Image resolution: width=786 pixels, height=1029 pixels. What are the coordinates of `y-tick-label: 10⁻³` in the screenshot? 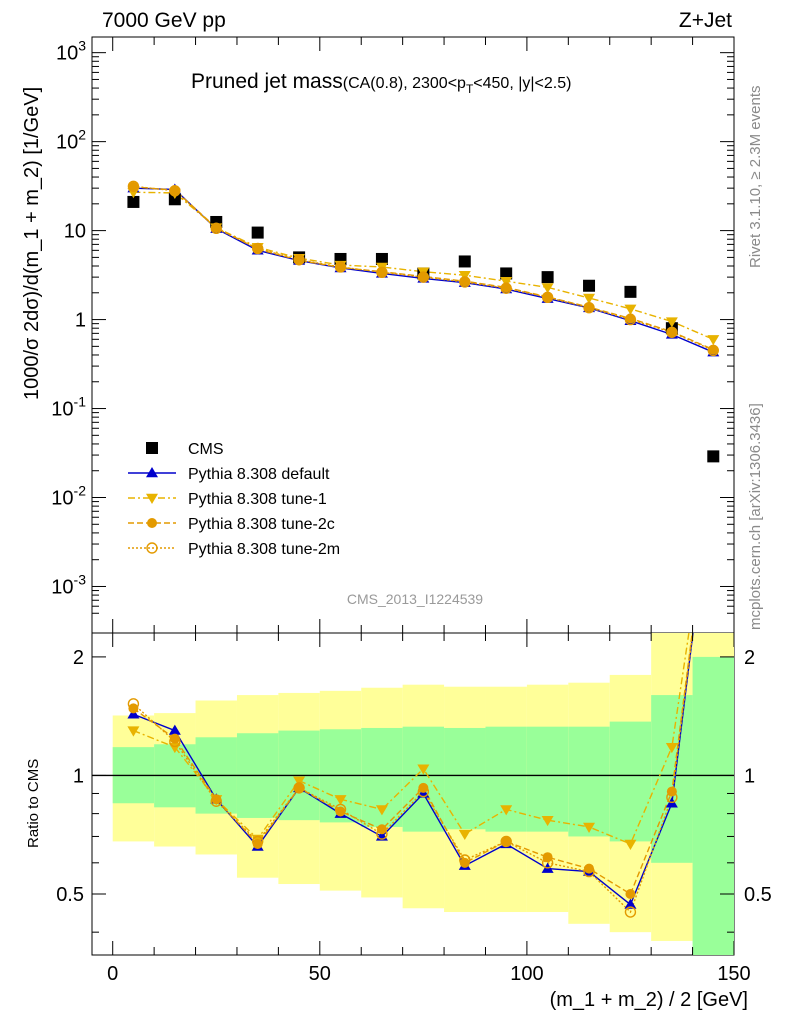 It's located at (68, 584).